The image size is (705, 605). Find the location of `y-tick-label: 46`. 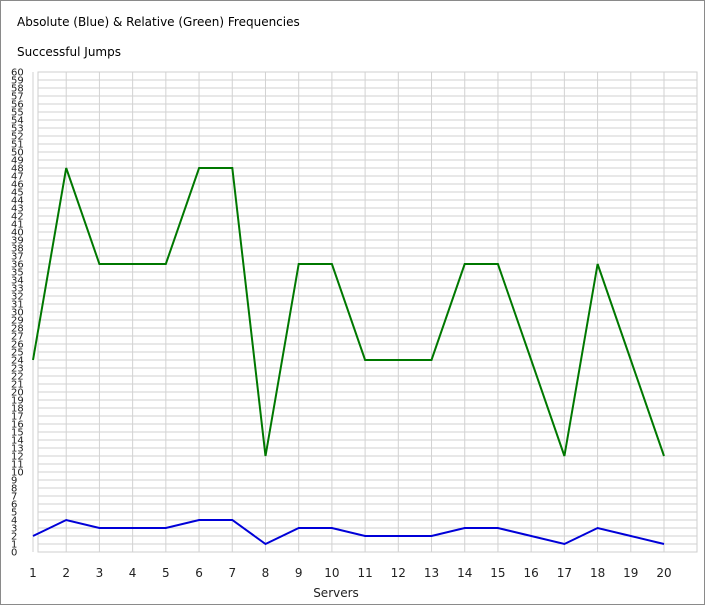

y-tick-label: 46 is located at coordinates (17, 185).